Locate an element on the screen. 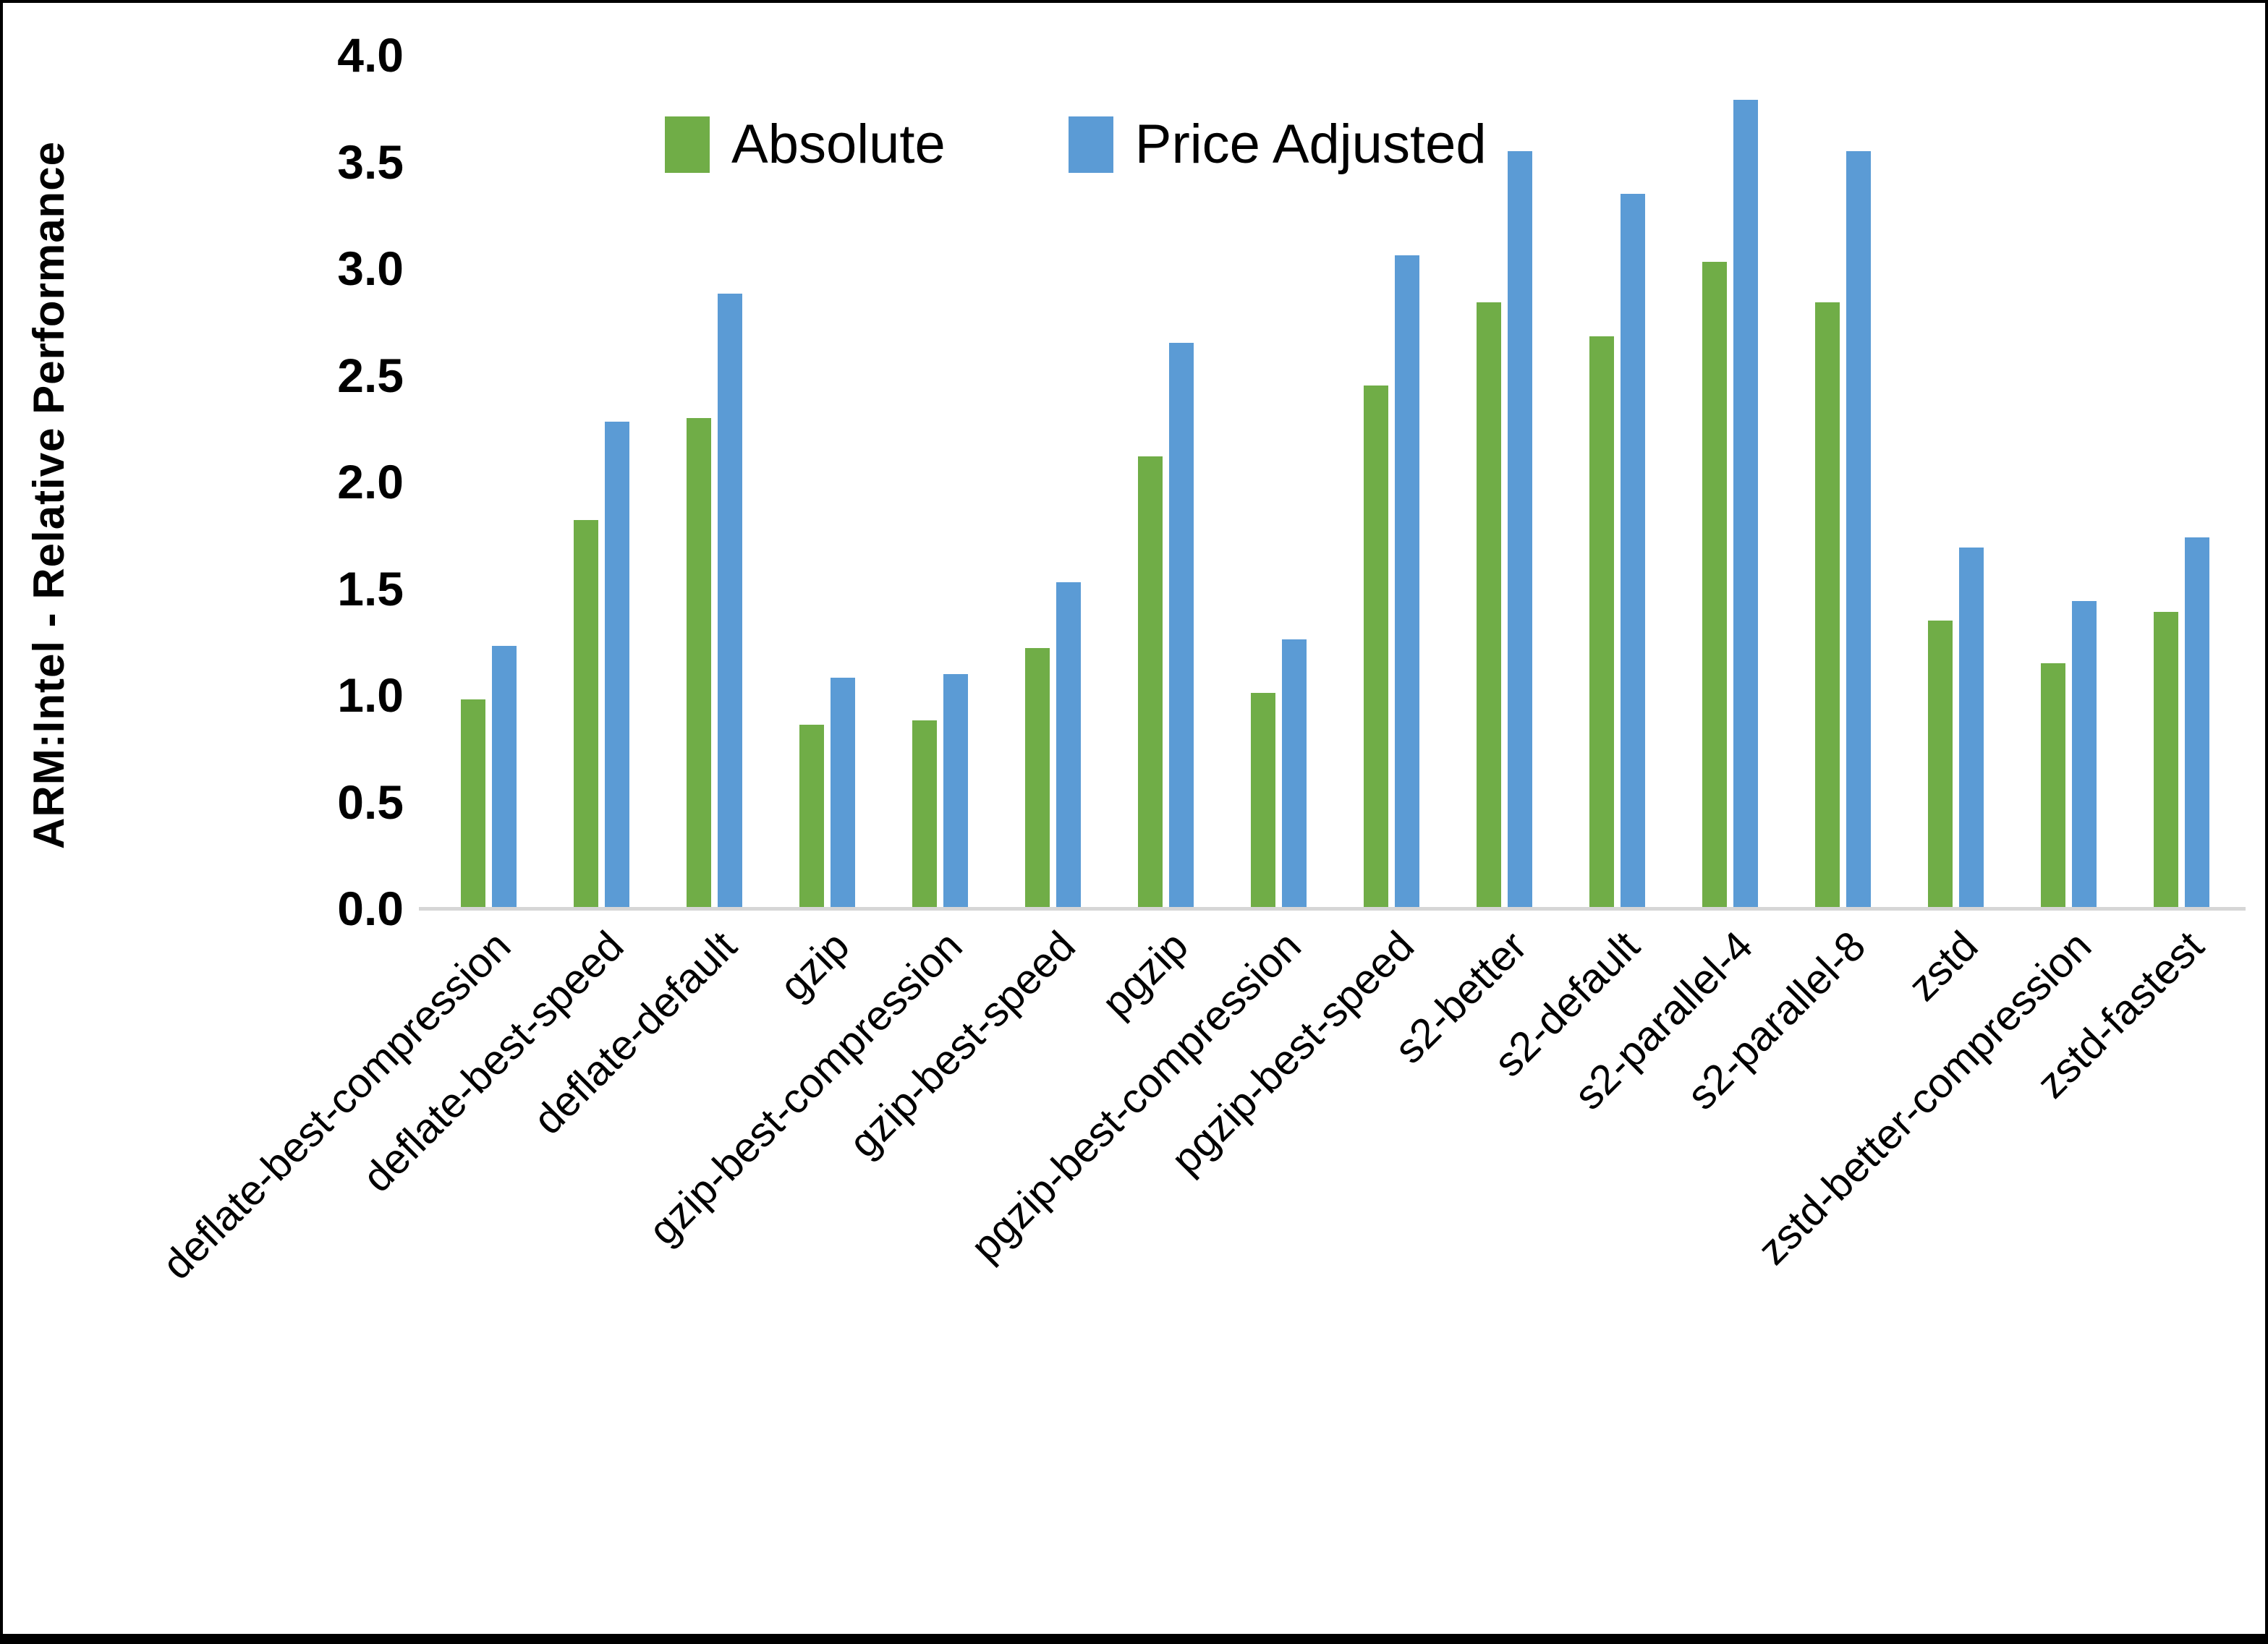 This screenshot has width=2268, height=1644. y-tick-label-0.5: 0.5 is located at coordinates (370, 802).